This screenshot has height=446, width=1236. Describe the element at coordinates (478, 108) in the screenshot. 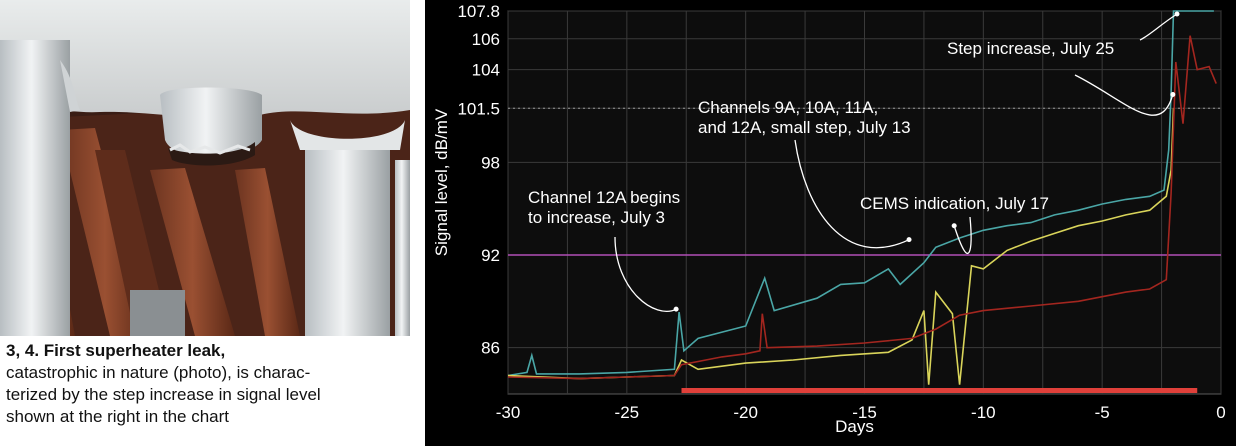

I see `y-tick-label: 101.5` at that location.